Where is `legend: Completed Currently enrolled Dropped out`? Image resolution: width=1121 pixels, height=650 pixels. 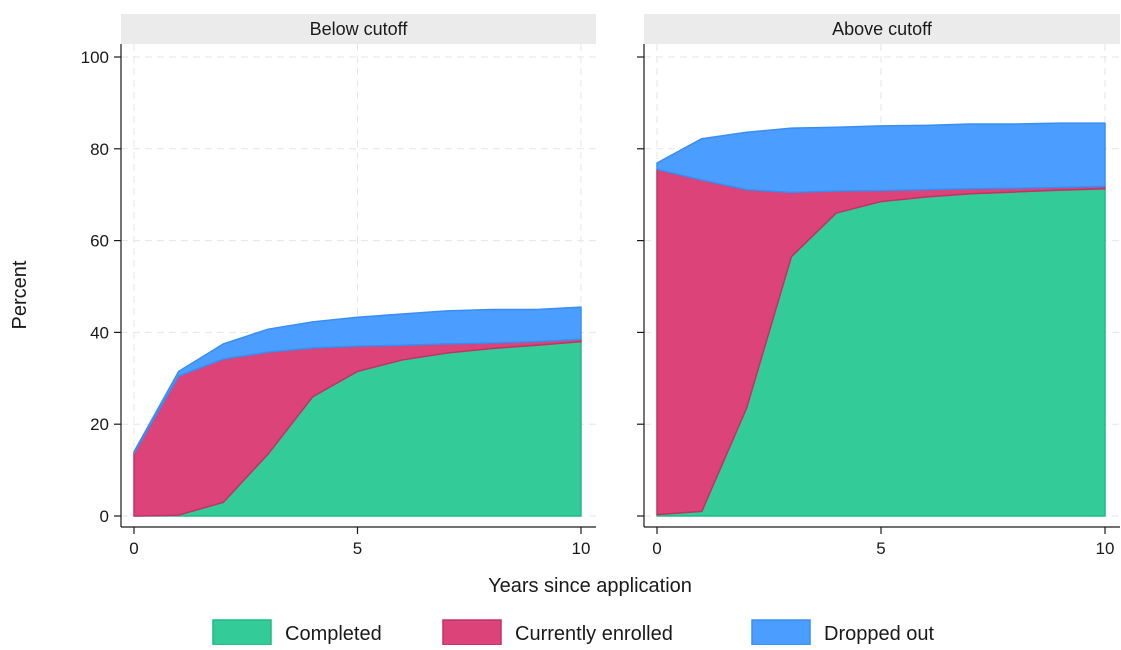 legend: Completed Currently enrolled Dropped out is located at coordinates (573, 632).